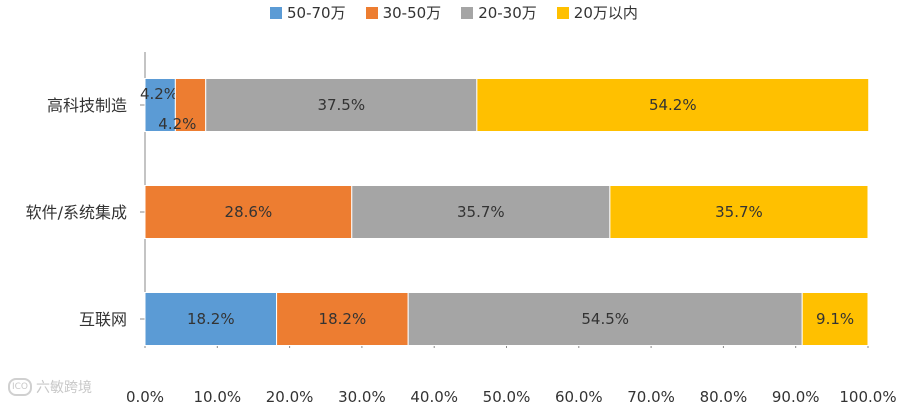 This screenshot has height=403, width=900. I want to click on data-label-2-3: 9.1%, so click(835, 319).